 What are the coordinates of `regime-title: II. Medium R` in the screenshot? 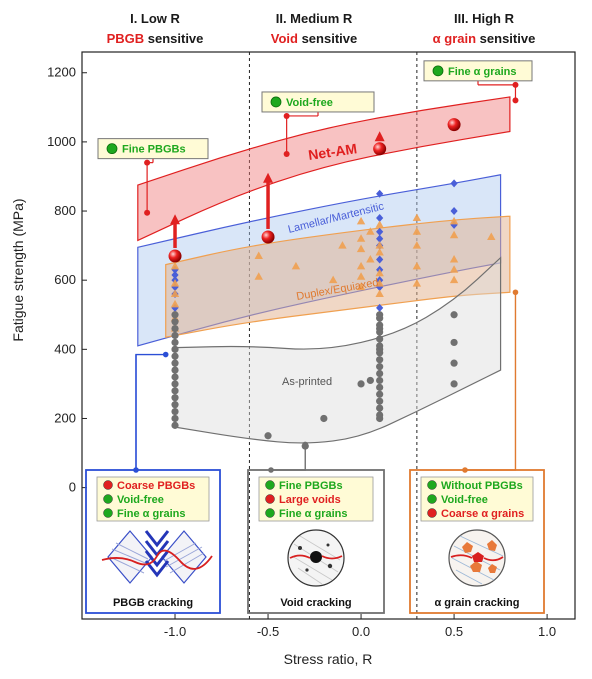 It's located at (314, 18).